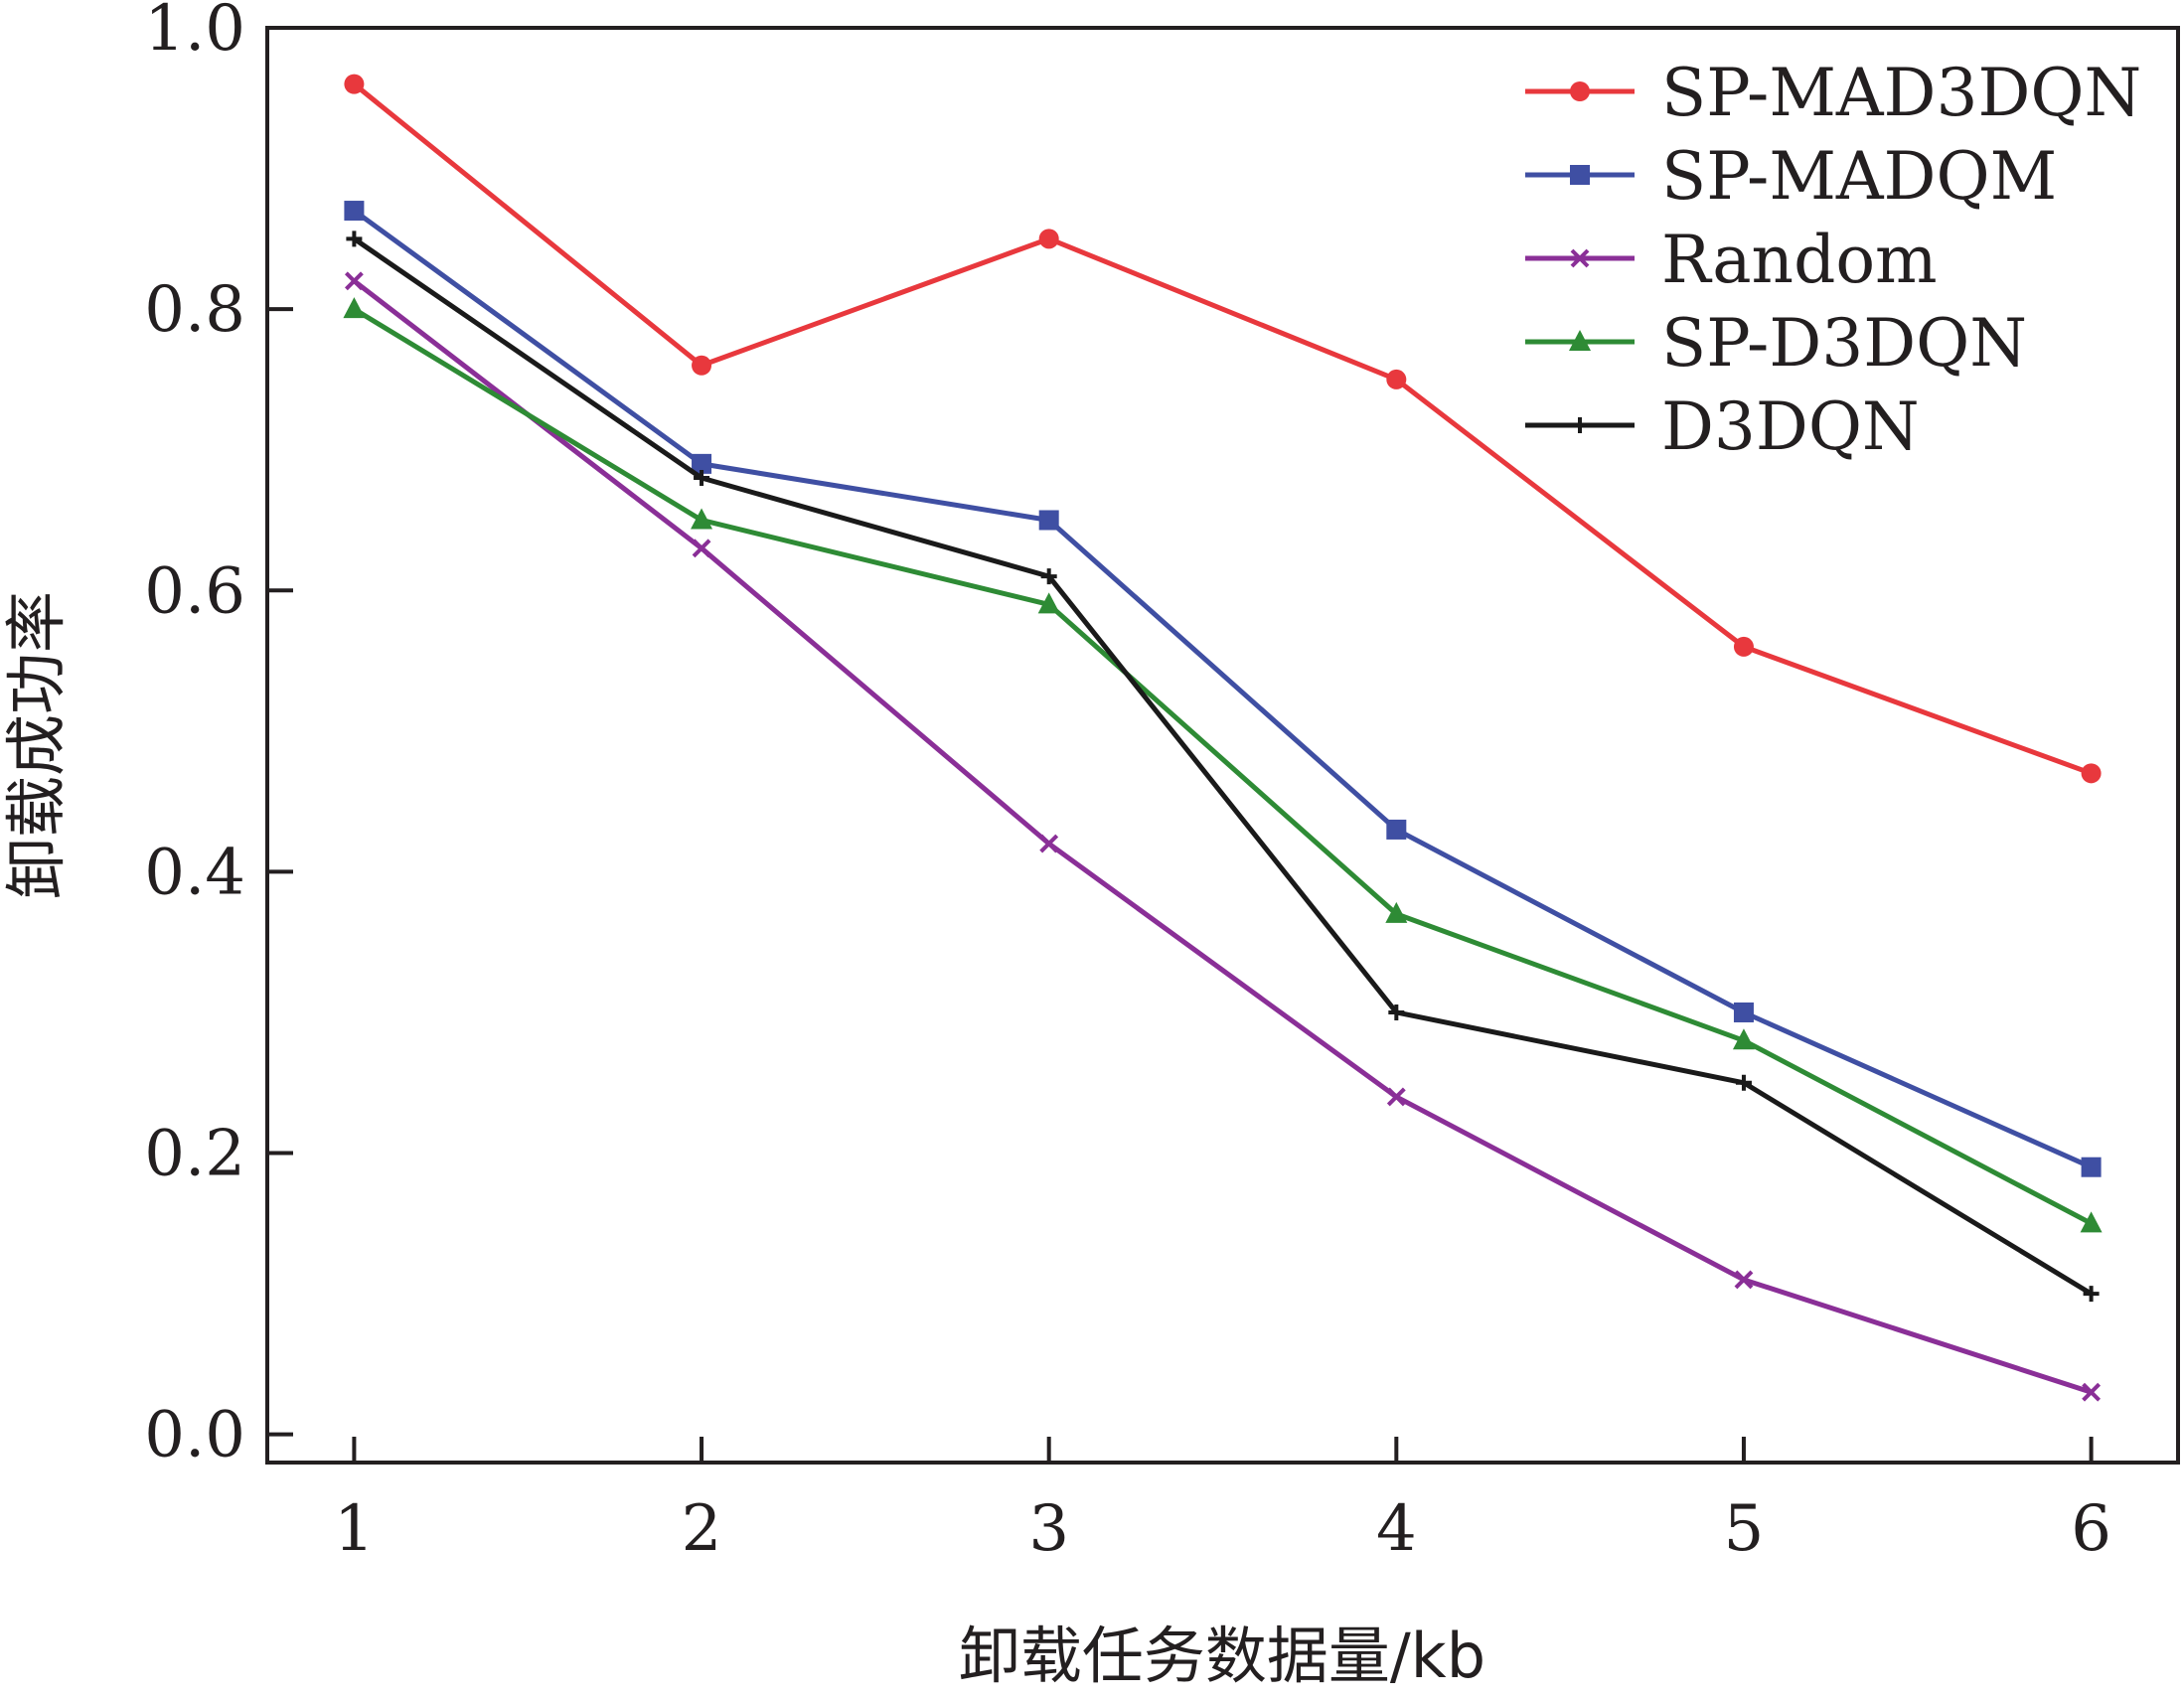  What do you see at coordinates (354, 1529) in the screenshot?
I see `x-tick-label: 1` at bounding box center [354, 1529].